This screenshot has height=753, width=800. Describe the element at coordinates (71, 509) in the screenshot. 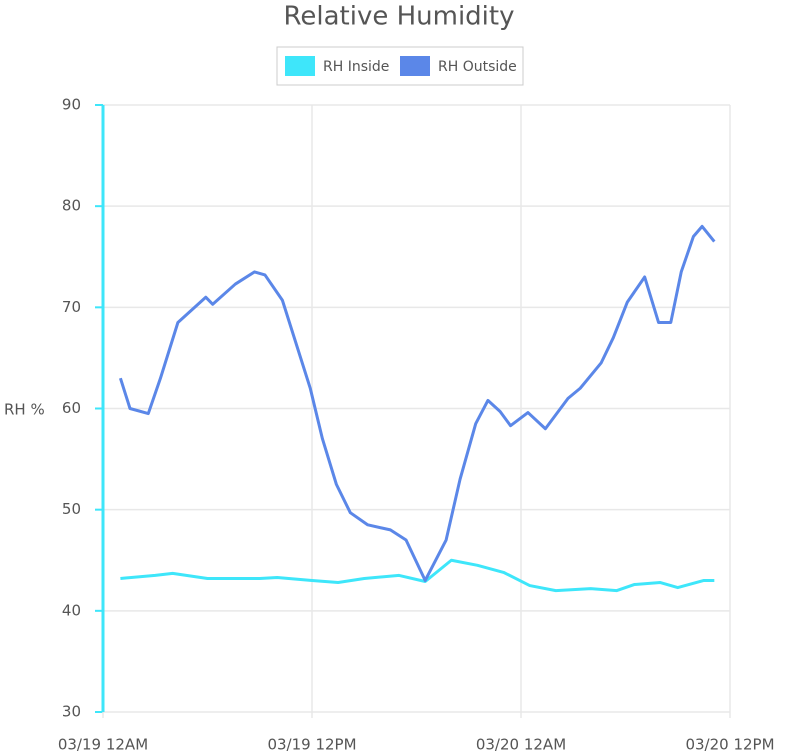

I see `y-tick-label: 50` at that location.